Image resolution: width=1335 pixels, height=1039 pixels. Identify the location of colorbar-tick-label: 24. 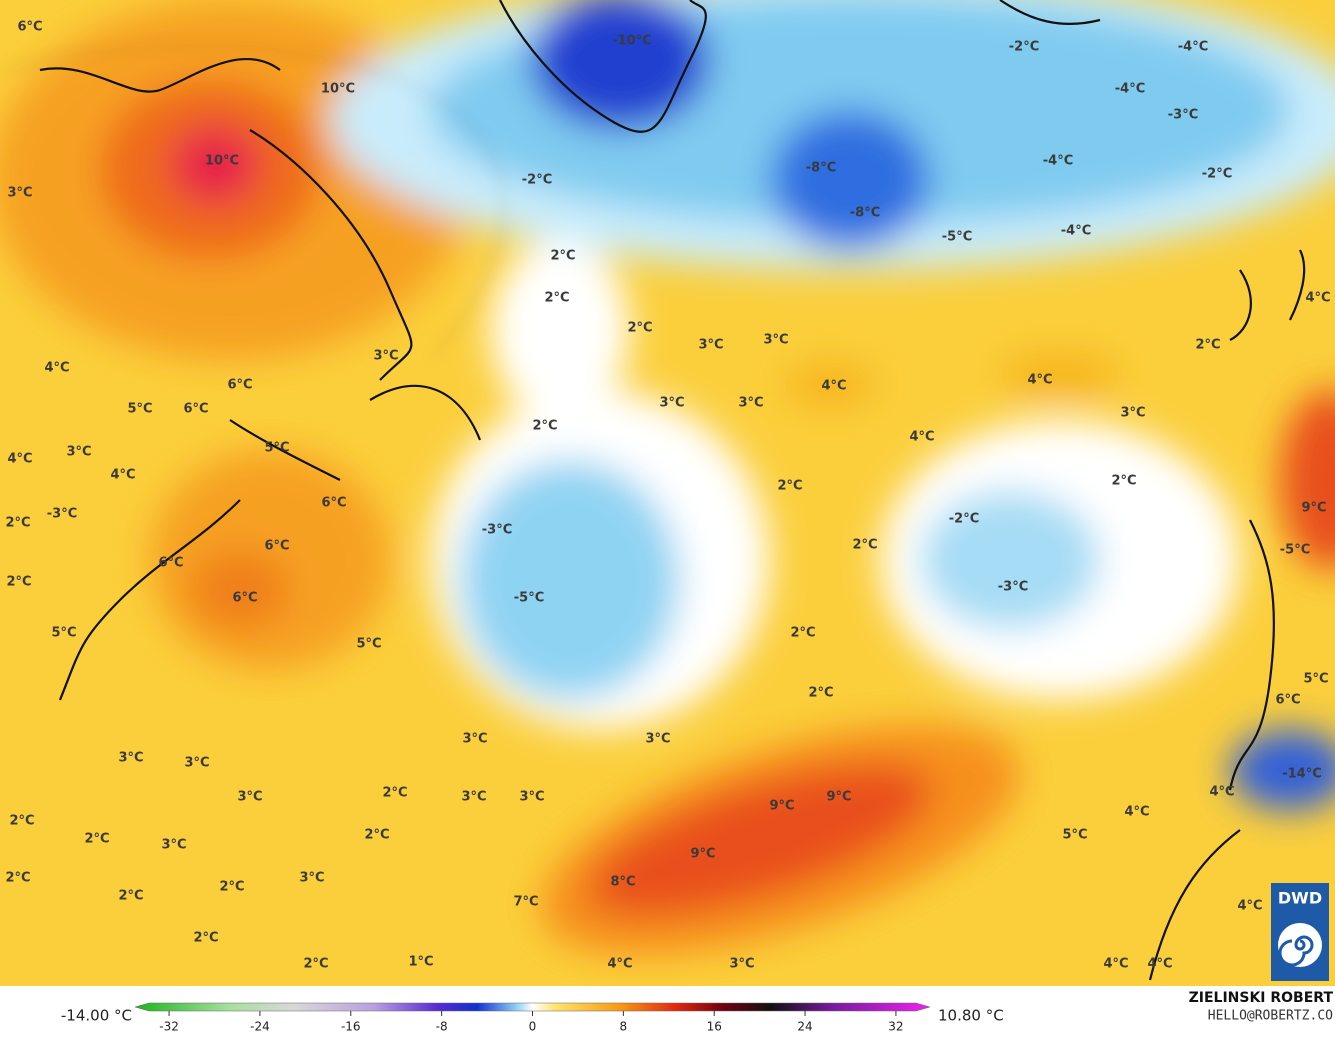
(804, 1027).